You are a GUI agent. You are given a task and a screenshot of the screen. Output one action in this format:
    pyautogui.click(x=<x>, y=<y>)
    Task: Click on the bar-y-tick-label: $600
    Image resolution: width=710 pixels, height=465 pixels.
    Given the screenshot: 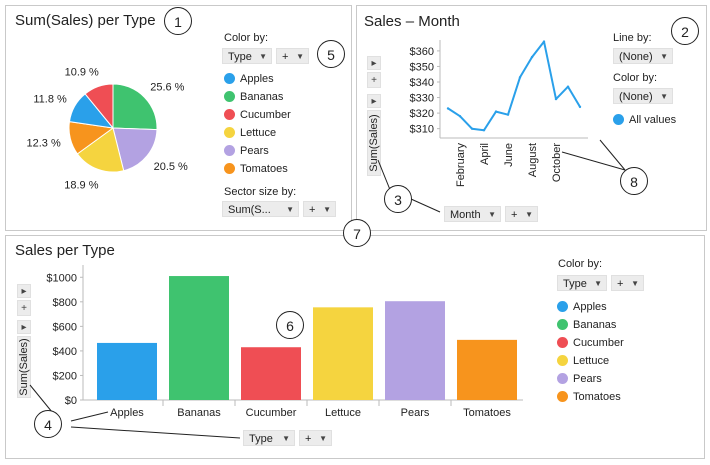 What is the action you would take?
    pyautogui.click(x=65, y=327)
    